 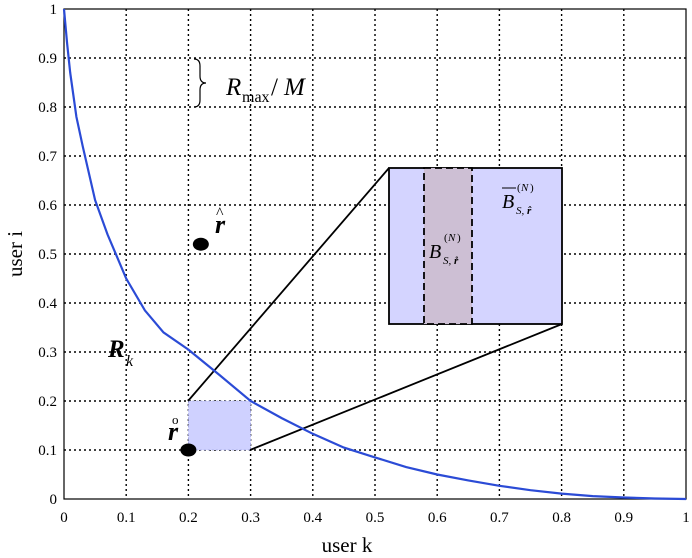 I want to click on svg-text: k, so click(x=130, y=361).